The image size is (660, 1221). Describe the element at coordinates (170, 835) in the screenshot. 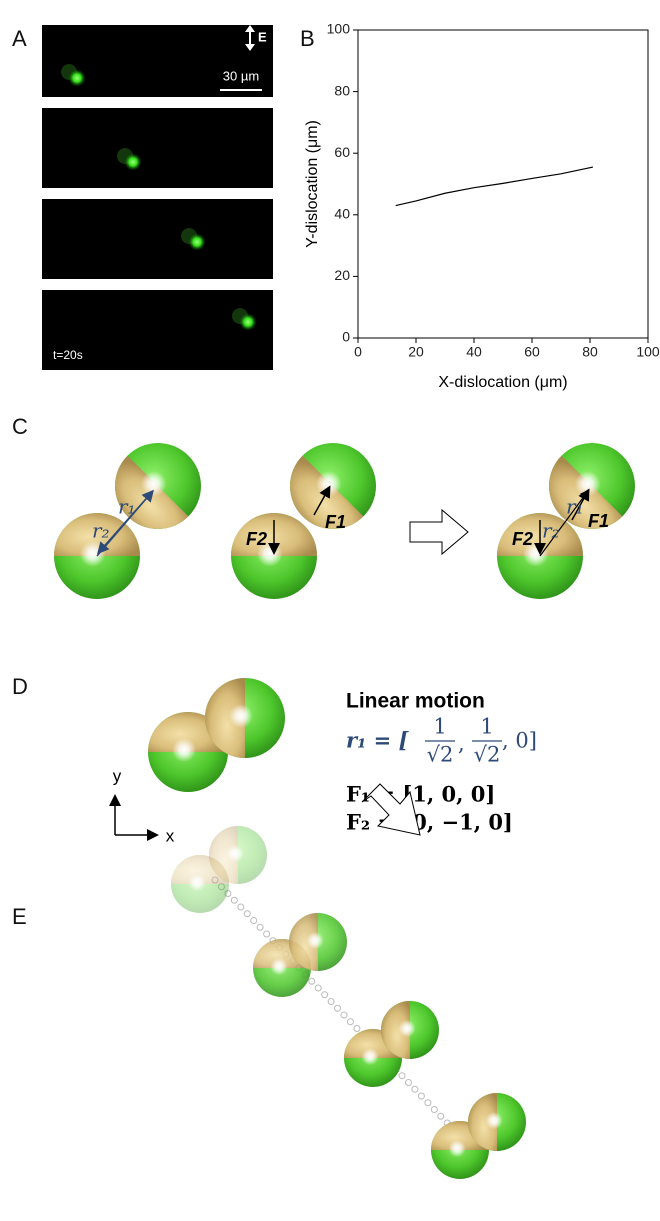

I see `axis-x-label: x` at that location.